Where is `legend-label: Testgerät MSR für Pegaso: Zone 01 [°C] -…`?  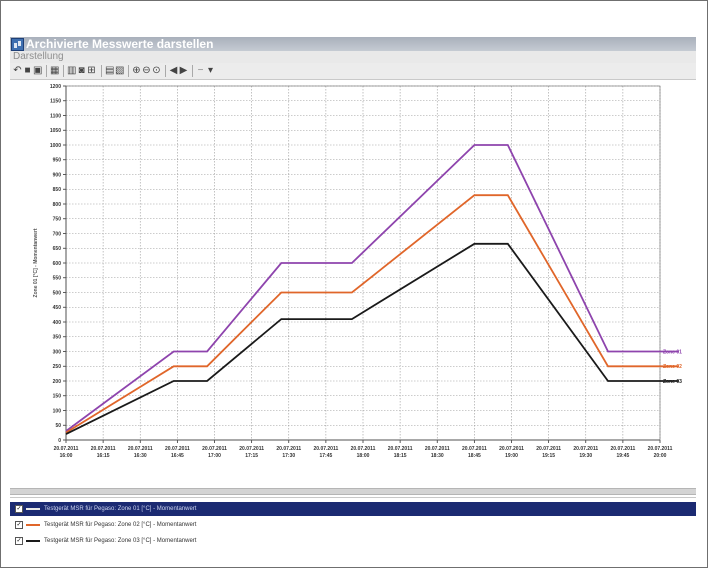 legend-label: Testgerät MSR für Pegaso: Zone 01 [°C] -… is located at coordinates (120, 509).